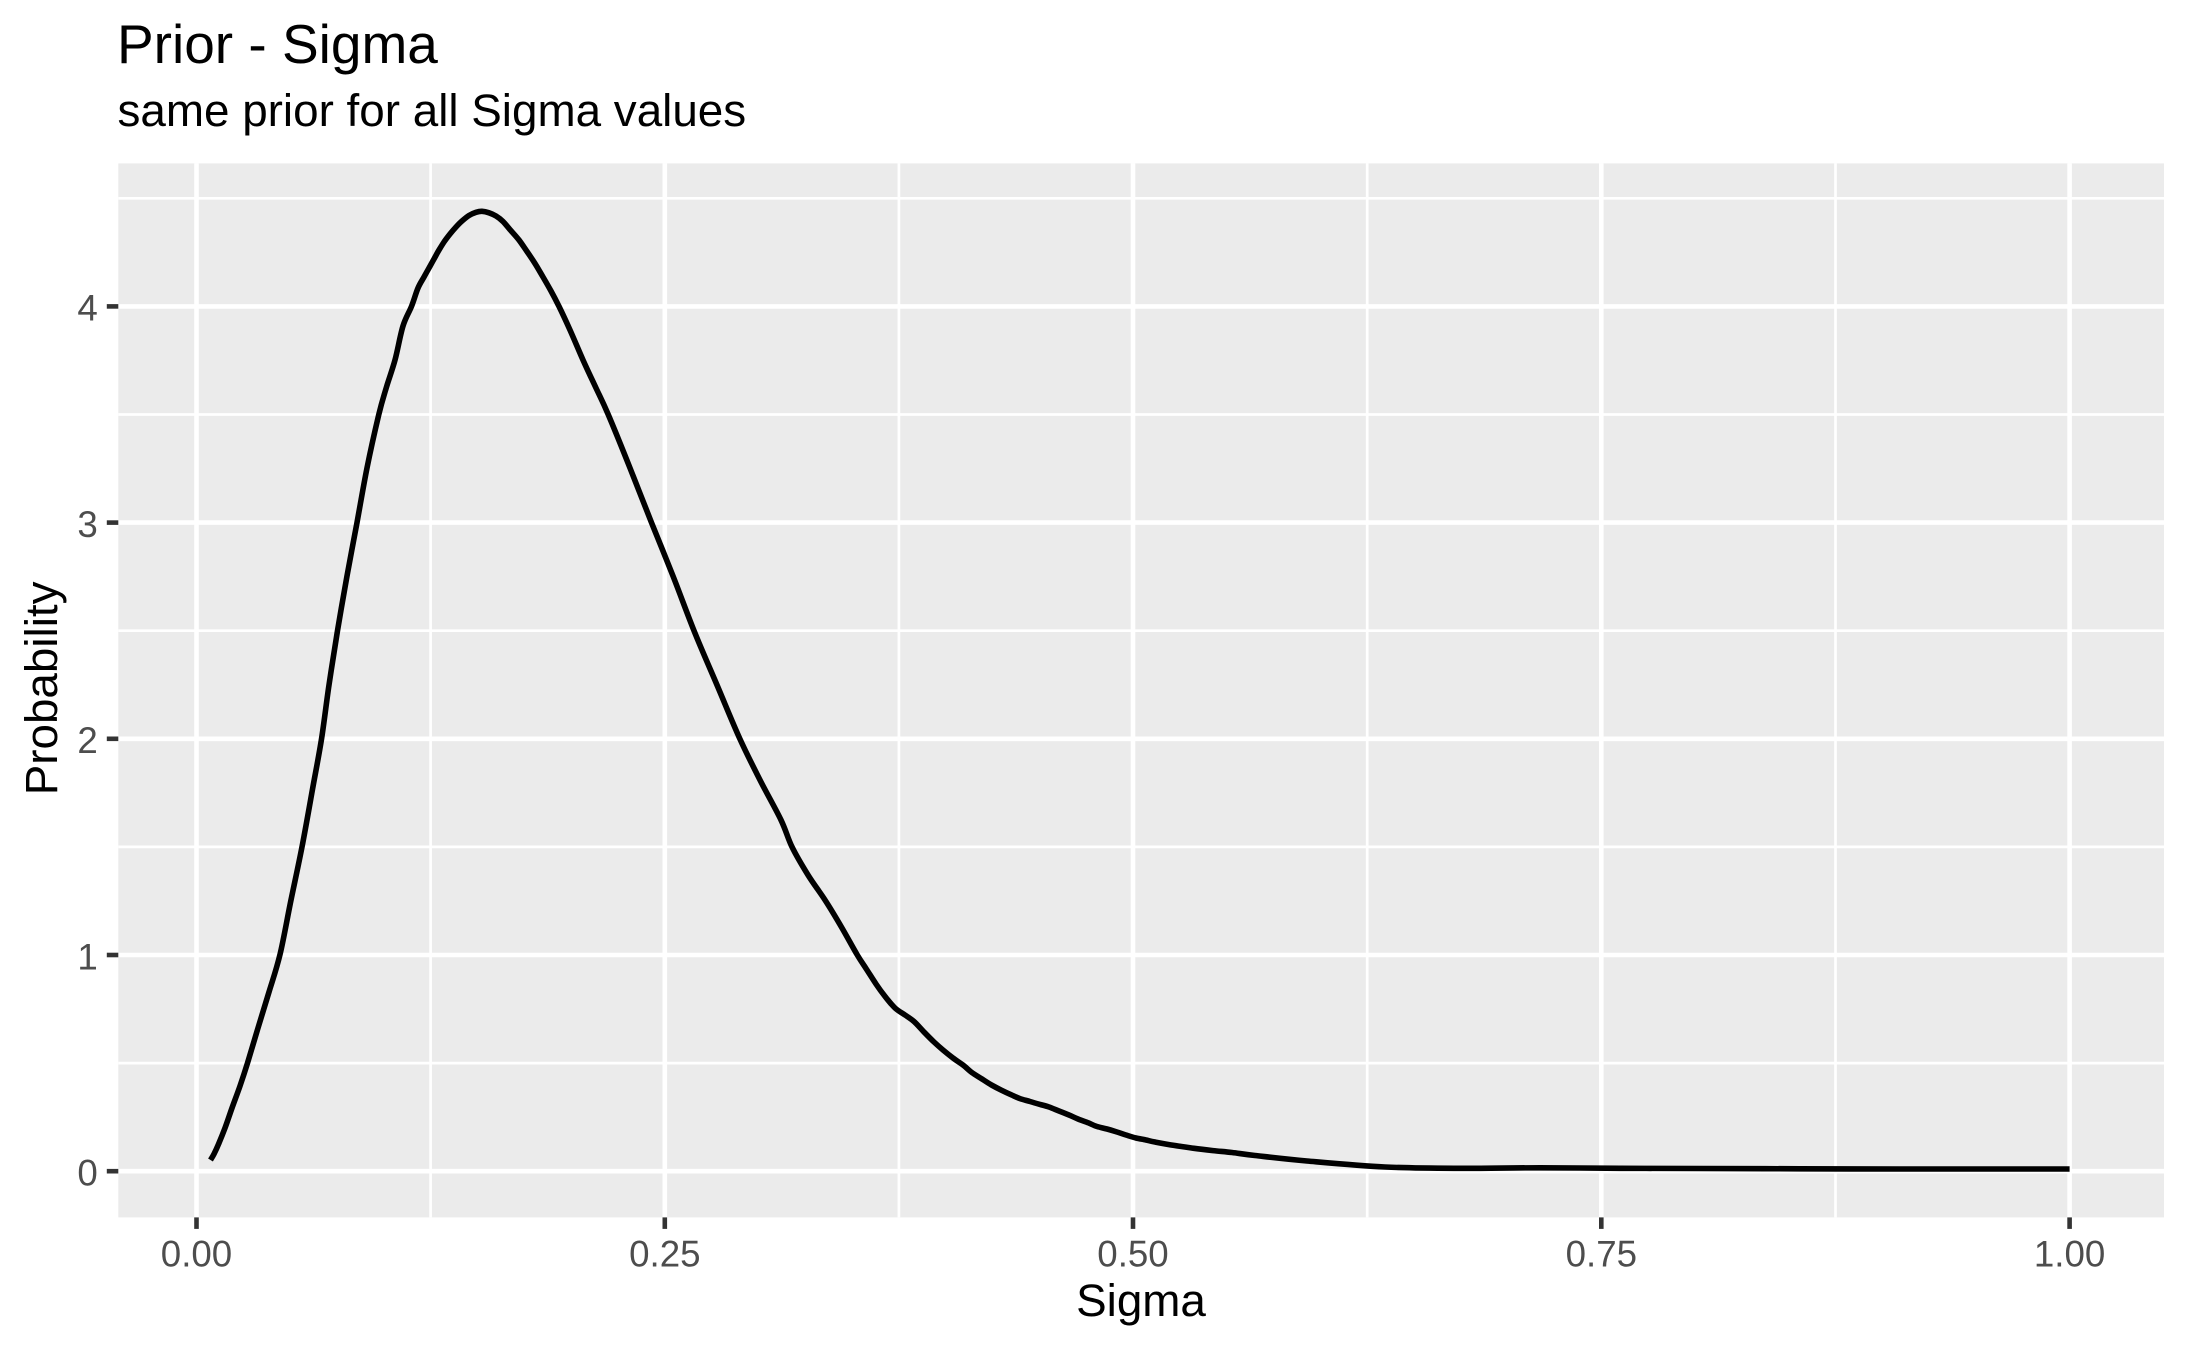  Describe the element at coordinates (1601, 1254) in the screenshot. I see `svg-text: 0.75` at that location.